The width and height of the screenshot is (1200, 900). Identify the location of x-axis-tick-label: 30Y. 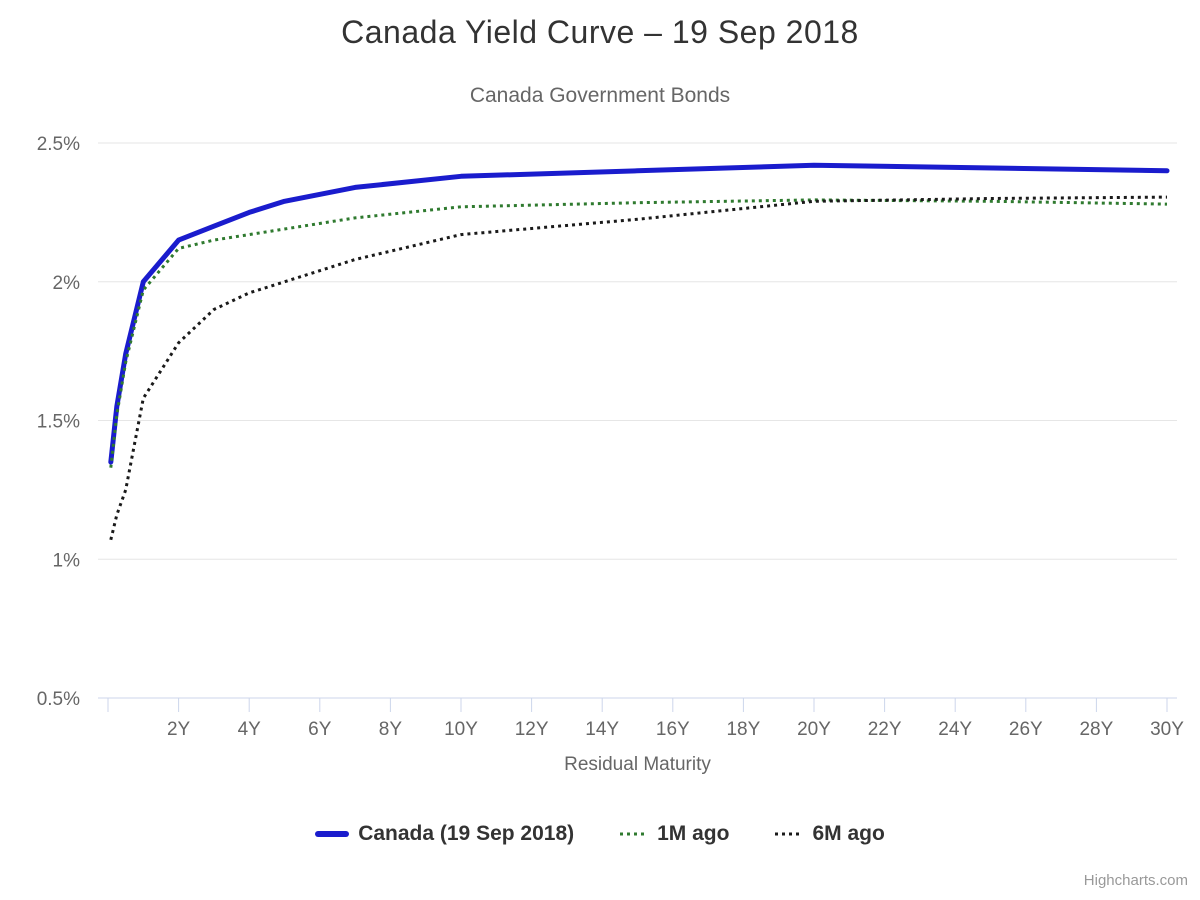
(1167, 729).